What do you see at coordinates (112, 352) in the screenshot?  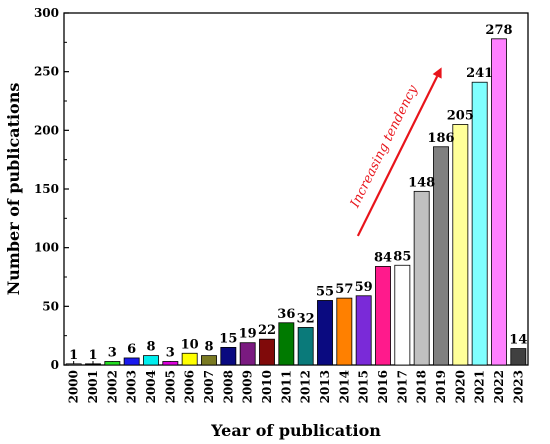 I see `data-label-2002: 3` at bounding box center [112, 352].